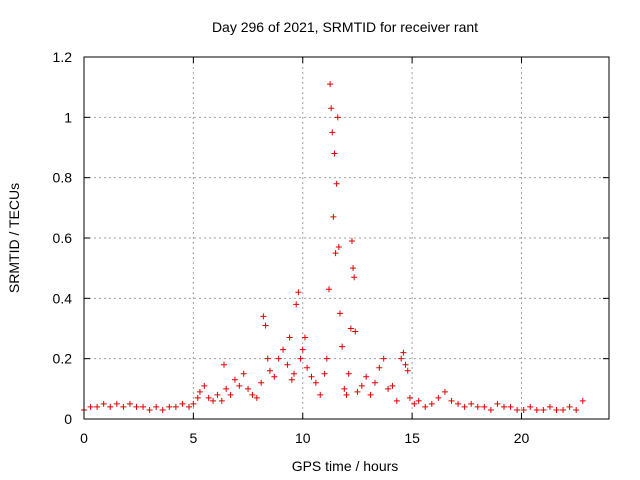  I want to click on x-tick-label: 20, so click(522, 438).